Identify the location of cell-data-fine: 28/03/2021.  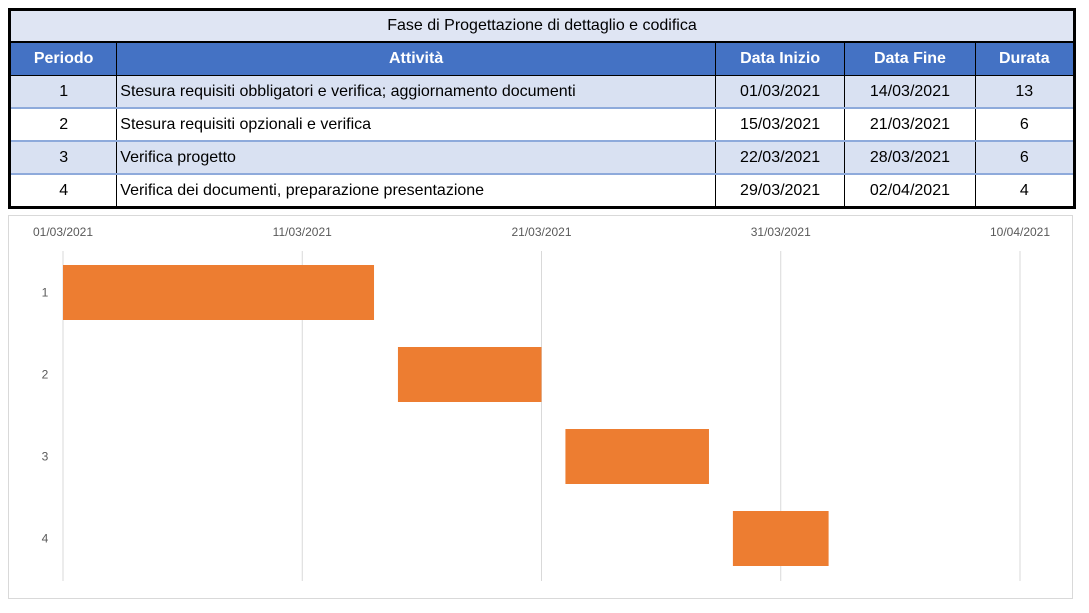
(910, 157).